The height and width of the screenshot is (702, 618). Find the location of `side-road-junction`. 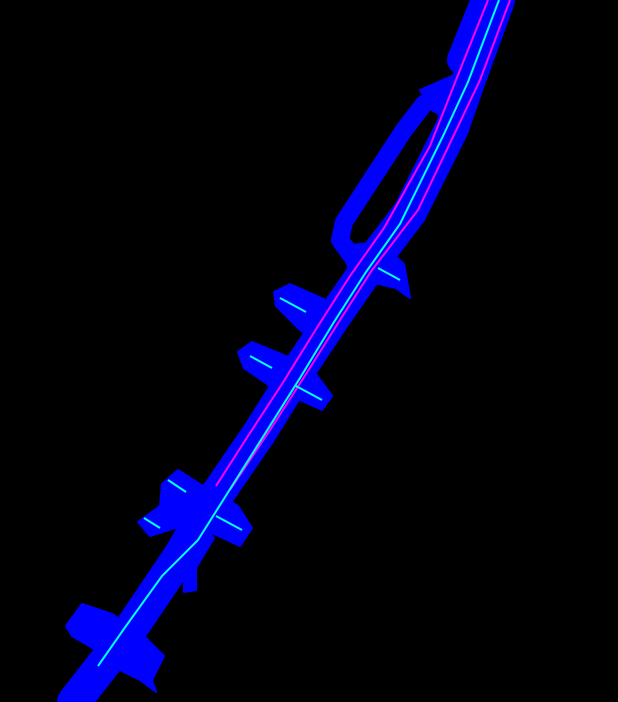

side-road-junction is located at coordinates (448, 94).